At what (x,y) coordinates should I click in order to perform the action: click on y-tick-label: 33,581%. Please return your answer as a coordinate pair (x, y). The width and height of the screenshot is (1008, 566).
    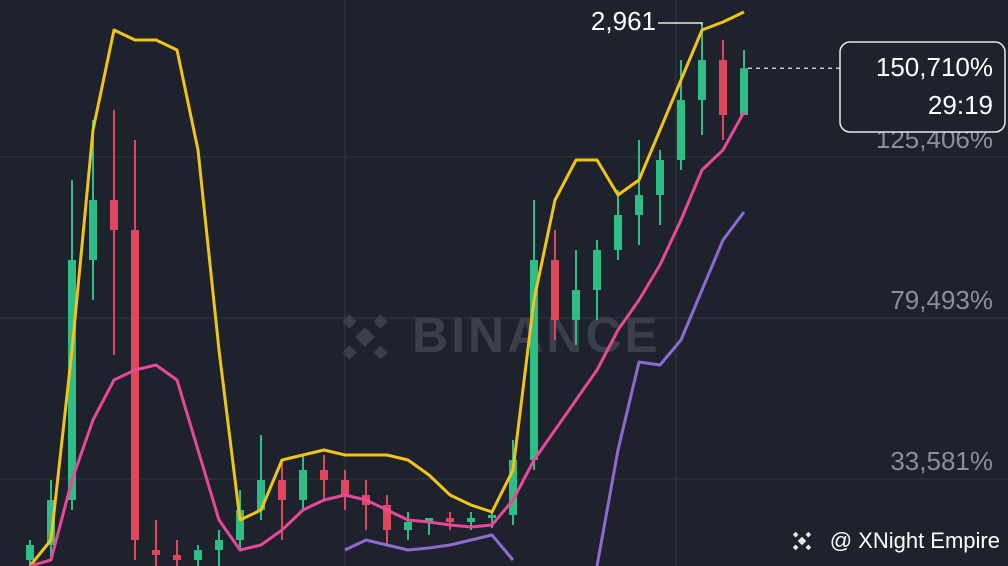
    Looking at the image, I should click on (941, 461).